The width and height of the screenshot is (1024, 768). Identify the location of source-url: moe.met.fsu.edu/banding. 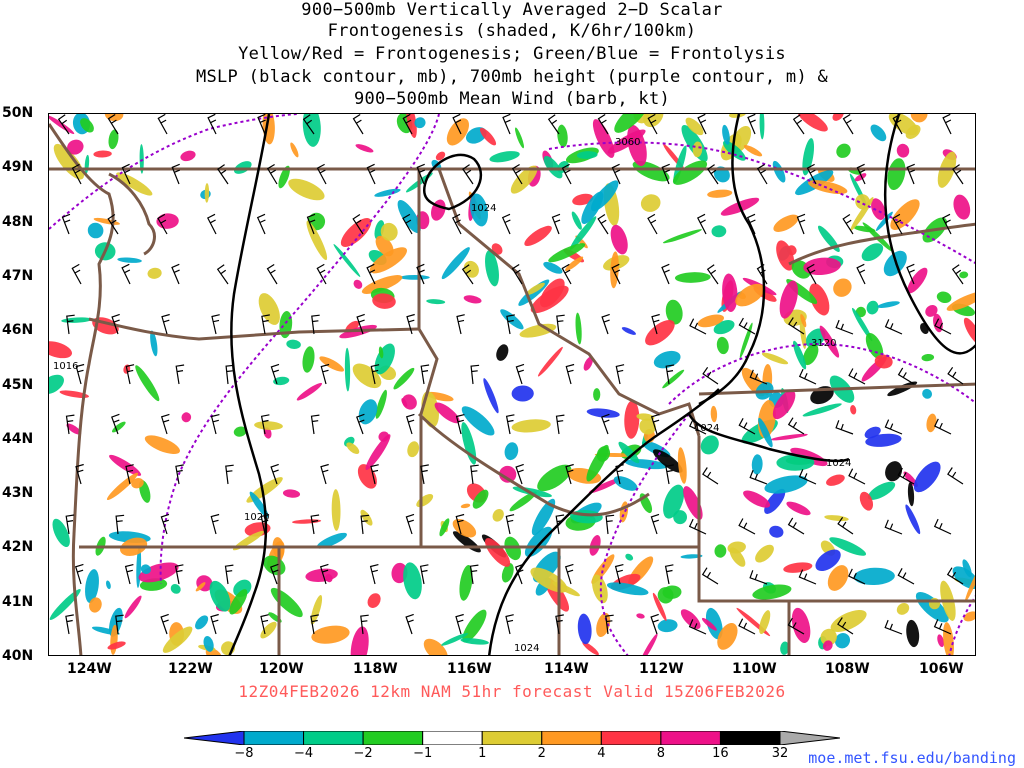
(912, 758).